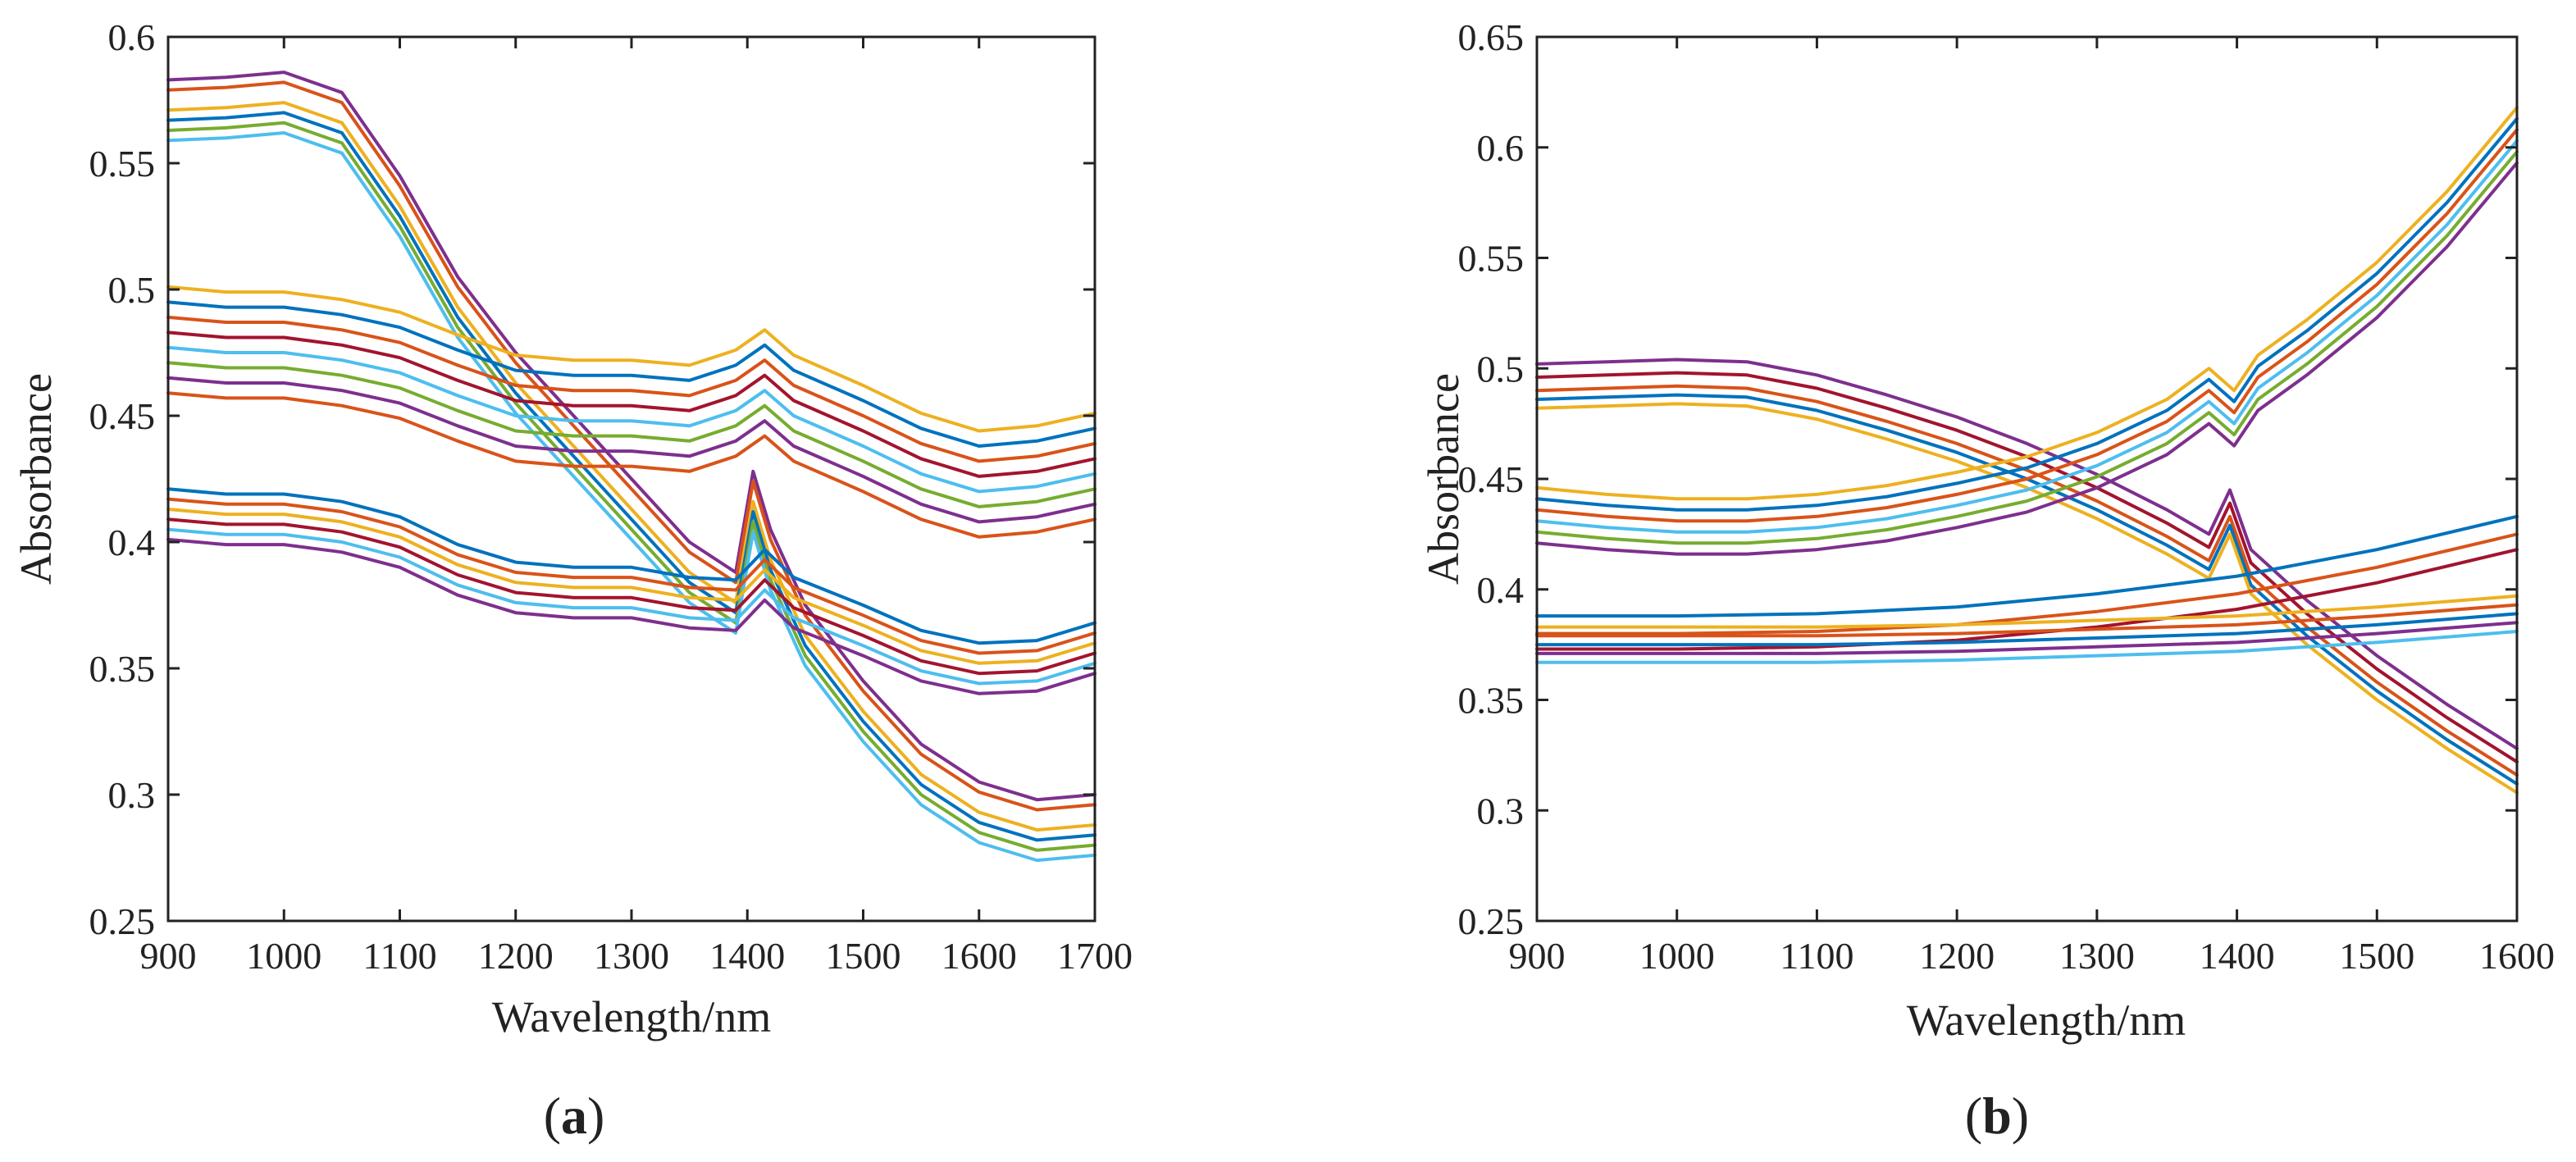 The image size is (2576, 1162). Describe the element at coordinates (122, 669) in the screenshot. I see `panel-a-y-tick-label: 0.35` at that location.